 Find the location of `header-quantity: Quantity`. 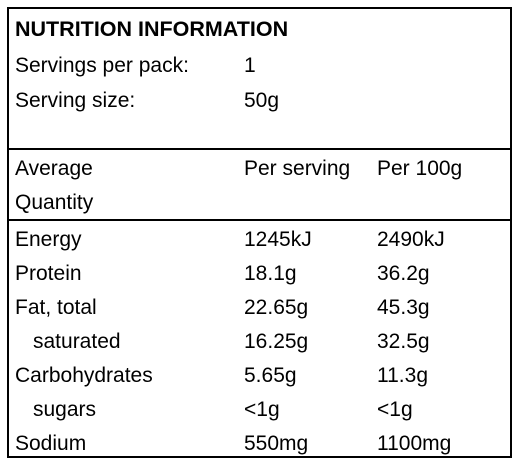

header-quantity: Quantity is located at coordinates (54, 202).